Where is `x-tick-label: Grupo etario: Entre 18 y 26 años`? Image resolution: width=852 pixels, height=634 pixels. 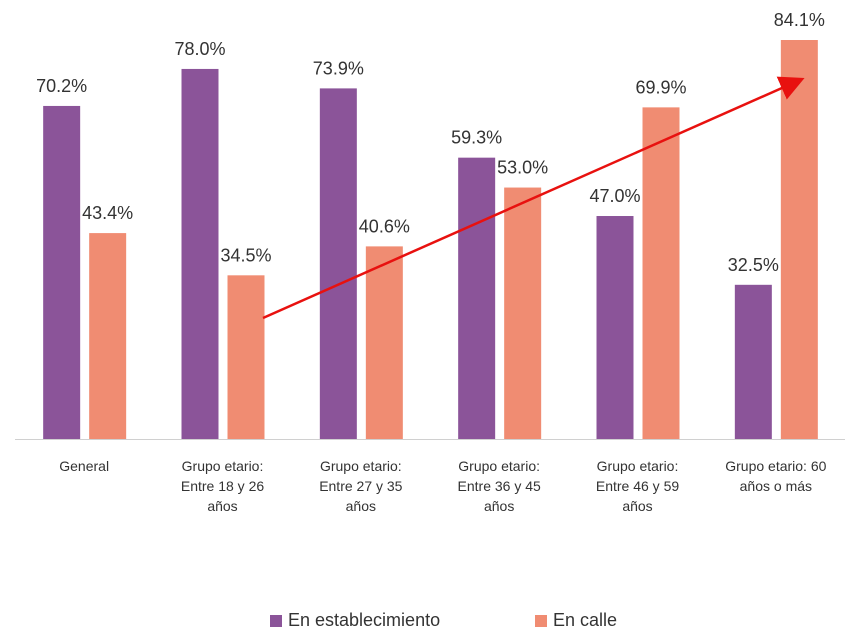
x-tick-label: Grupo etario: Entre 18 y 26 años is located at coordinates (222, 486).